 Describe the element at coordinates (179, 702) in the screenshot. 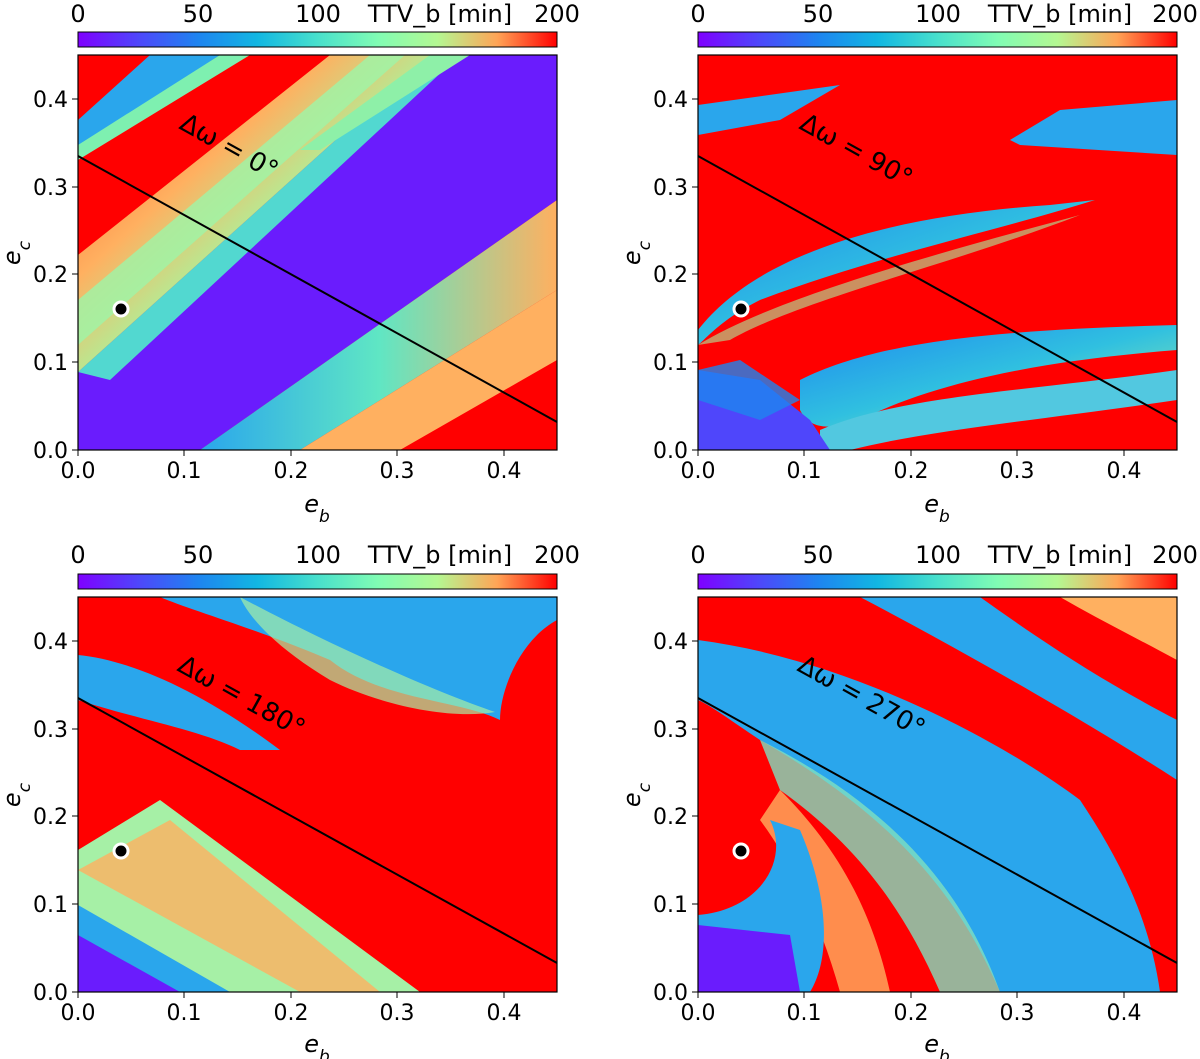

I see `island-left` at that location.